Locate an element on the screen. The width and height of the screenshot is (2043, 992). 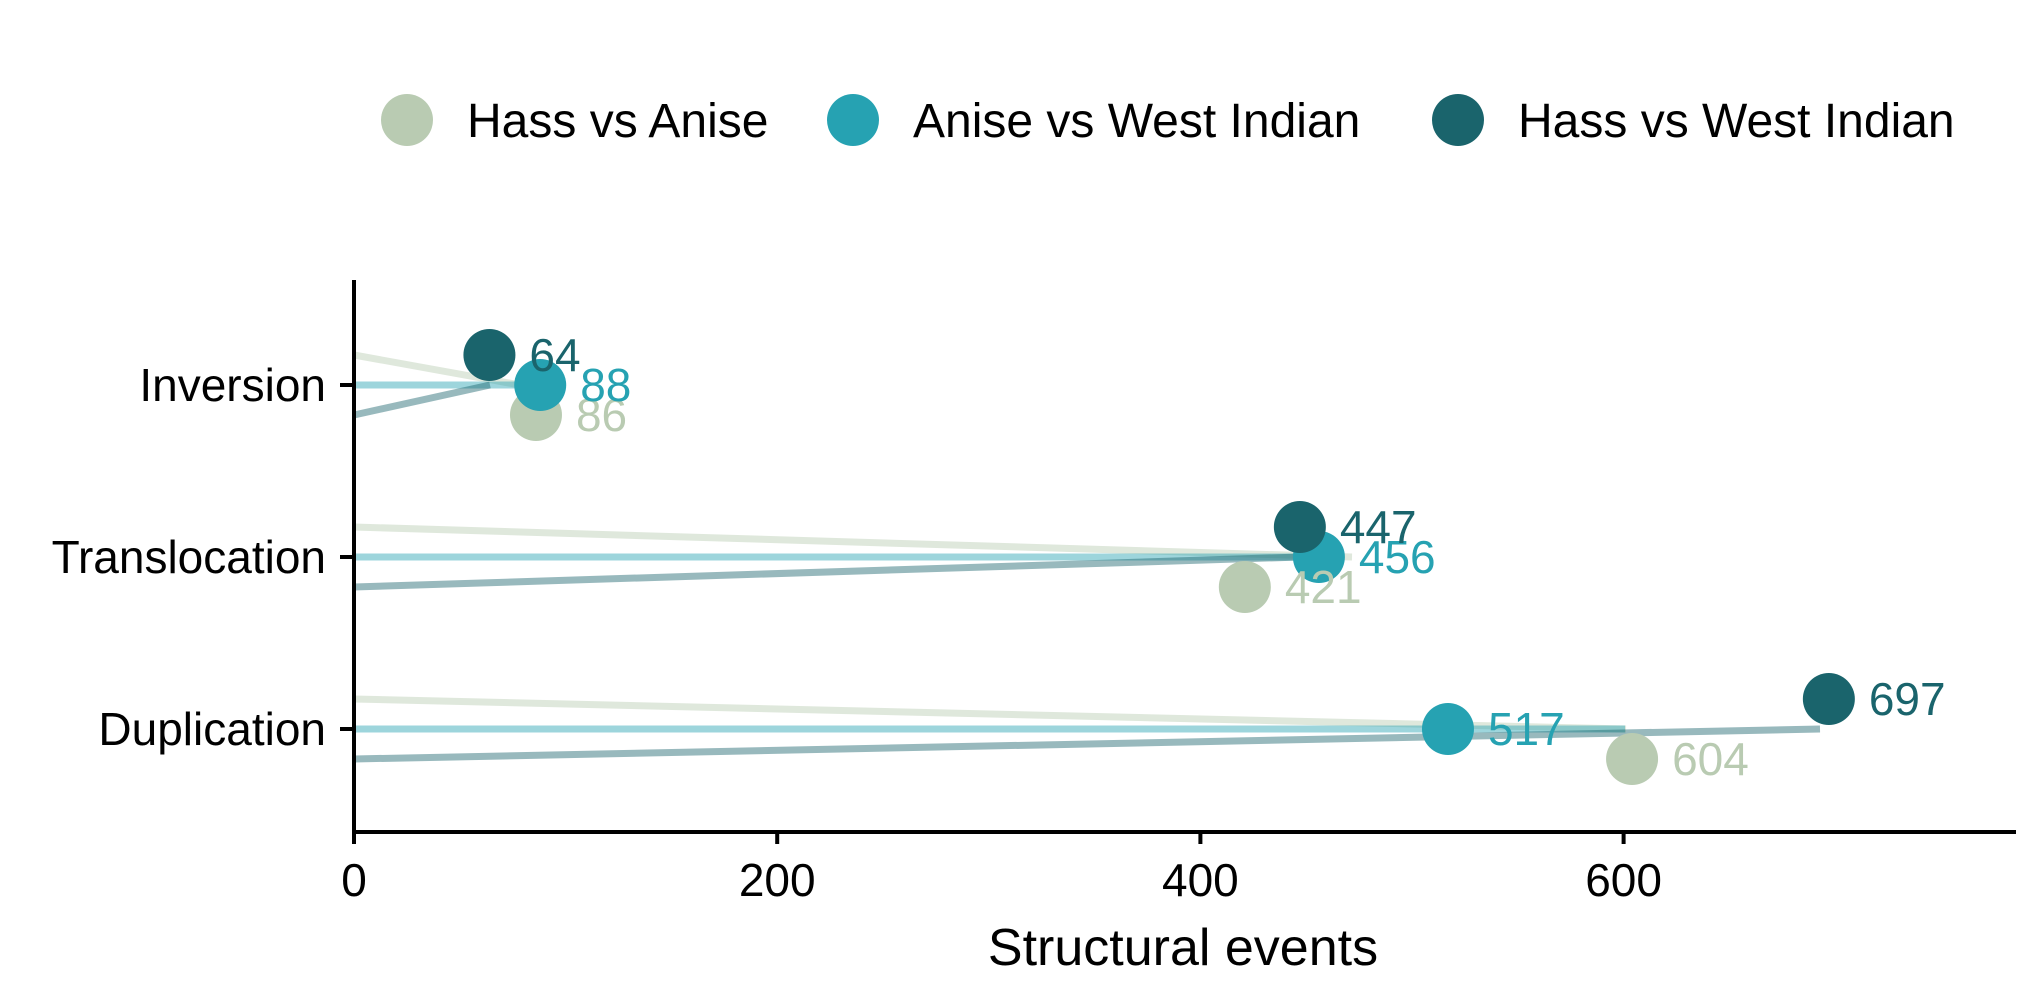
legend-label: Hass vs West Indian is located at coordinates (1736, 121).